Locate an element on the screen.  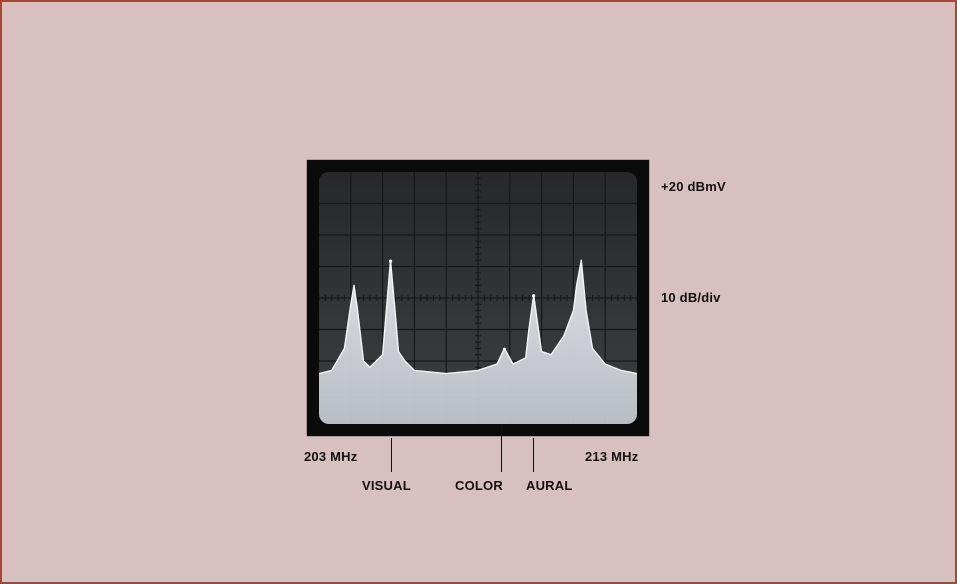
scale-label: 10 dB/div is located at coordinates (691, 297).